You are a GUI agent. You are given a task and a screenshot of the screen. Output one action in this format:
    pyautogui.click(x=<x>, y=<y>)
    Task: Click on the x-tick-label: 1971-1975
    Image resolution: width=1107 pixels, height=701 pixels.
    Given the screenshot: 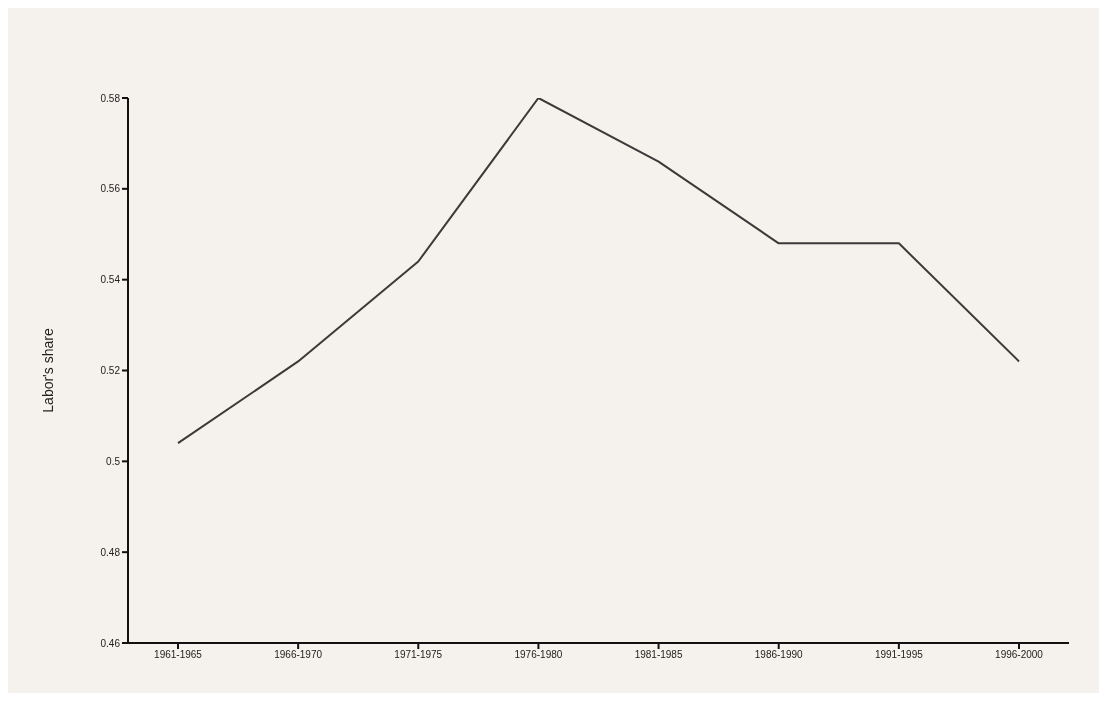 What is the action you would take?
    pyautogui.click(x=418, y=655)
    